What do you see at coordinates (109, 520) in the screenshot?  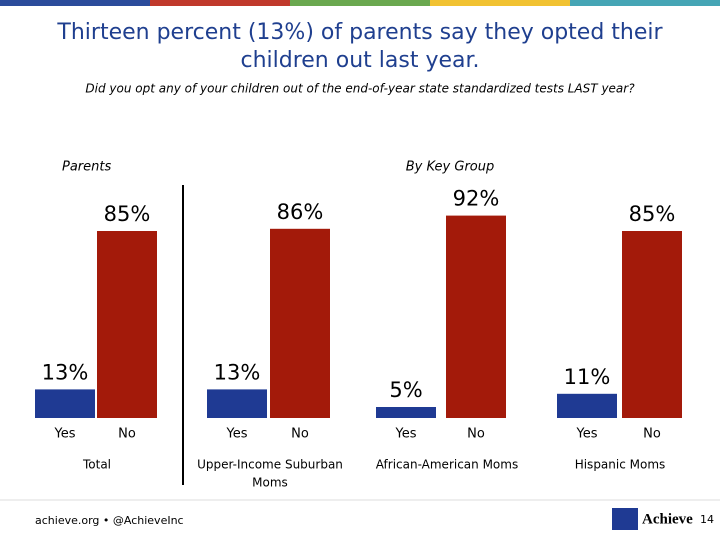 I see `footer-handle: achieve.org • @AchieveInc` at bounding box center [109, 520].